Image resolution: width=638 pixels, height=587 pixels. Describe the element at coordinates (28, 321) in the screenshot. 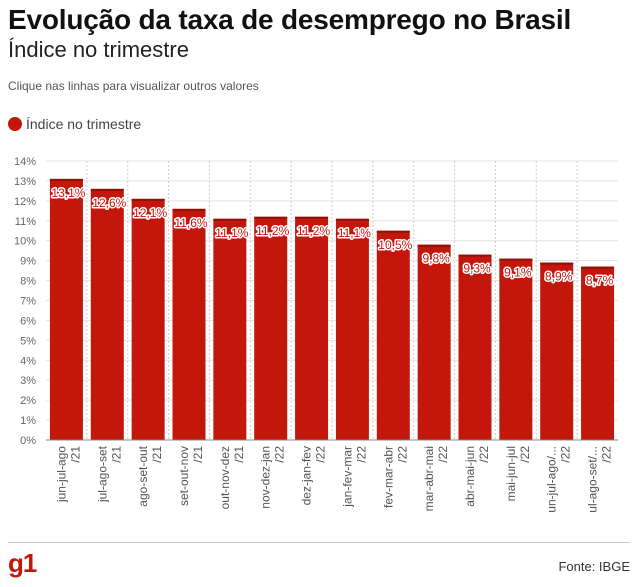

I see `y-tick-label: 6%` at that location.